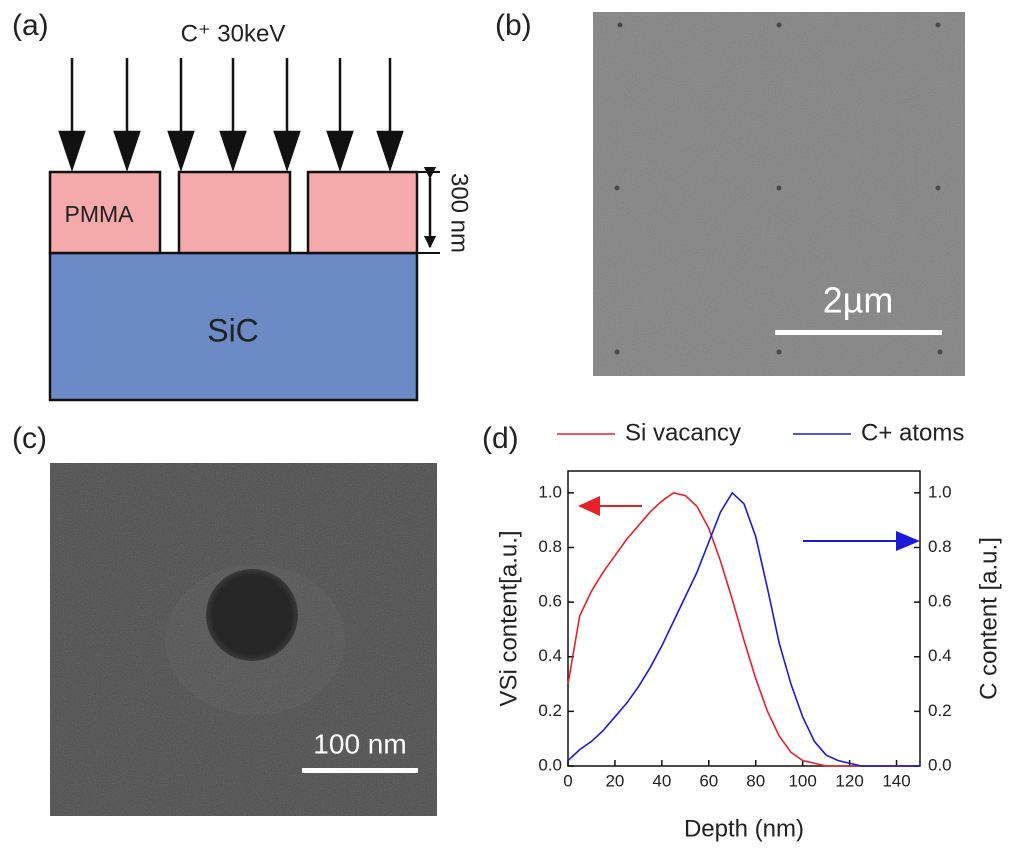 This screenshot has width=1009, height=857. What do you see at coordinates (778, 188) in the screenshot?
I see `sem-dots` at bounding box center [778, 188].